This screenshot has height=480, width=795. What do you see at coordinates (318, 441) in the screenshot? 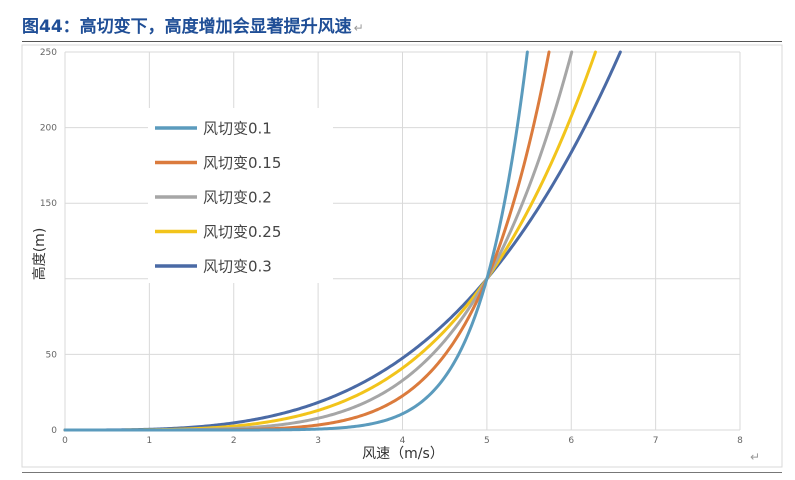
I see `x-tick-label: 3` at bounding box center [318, 441].